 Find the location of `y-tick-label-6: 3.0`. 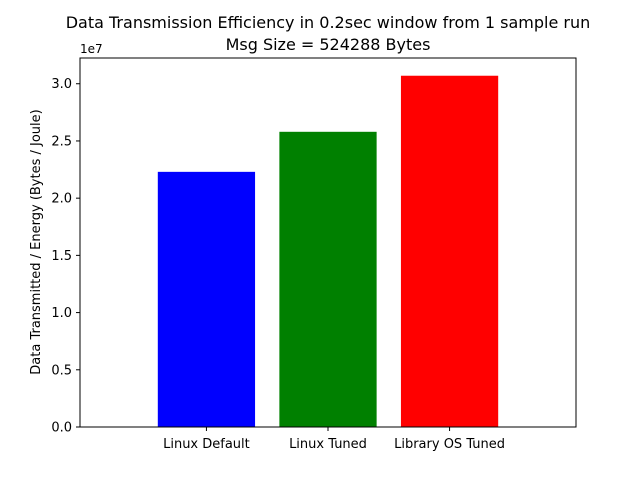

y-tick-label-6: 3.0 is located at coordinates (61, 84).